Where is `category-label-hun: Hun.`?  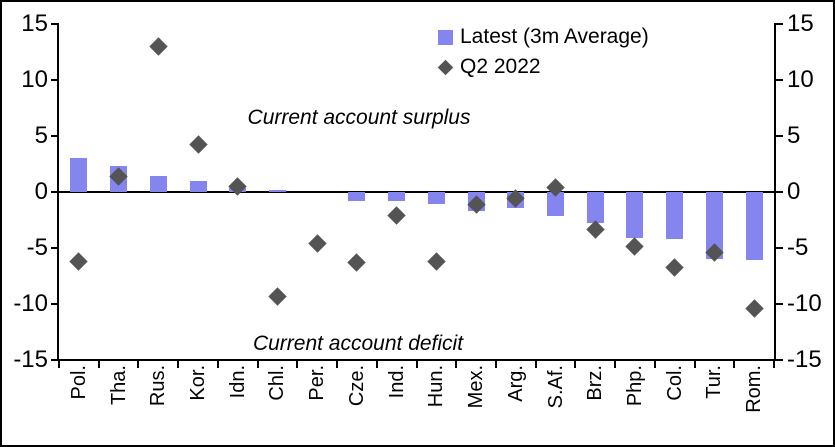 category-label-hun: Hun. is located at coordinates (436, 386).